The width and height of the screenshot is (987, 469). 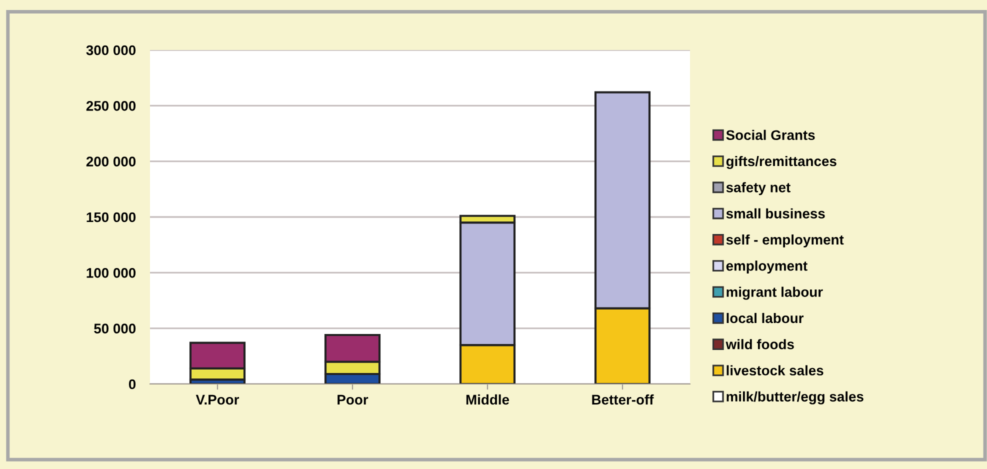 I want to click on legend-label: Social Grants, so click(x=770, y=135).